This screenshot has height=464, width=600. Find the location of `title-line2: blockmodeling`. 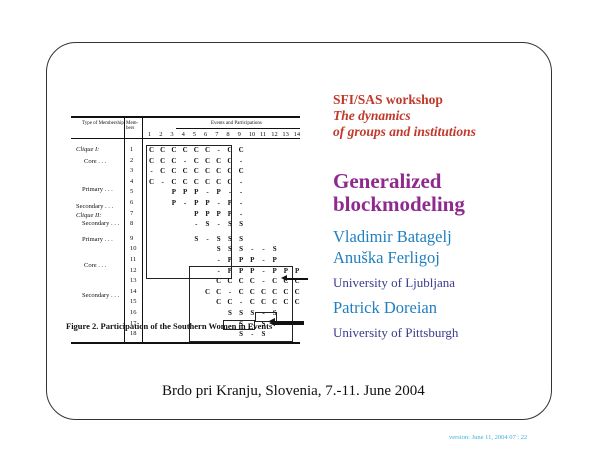

title-line2: blockmodeling is located at coordinates (399, 204).